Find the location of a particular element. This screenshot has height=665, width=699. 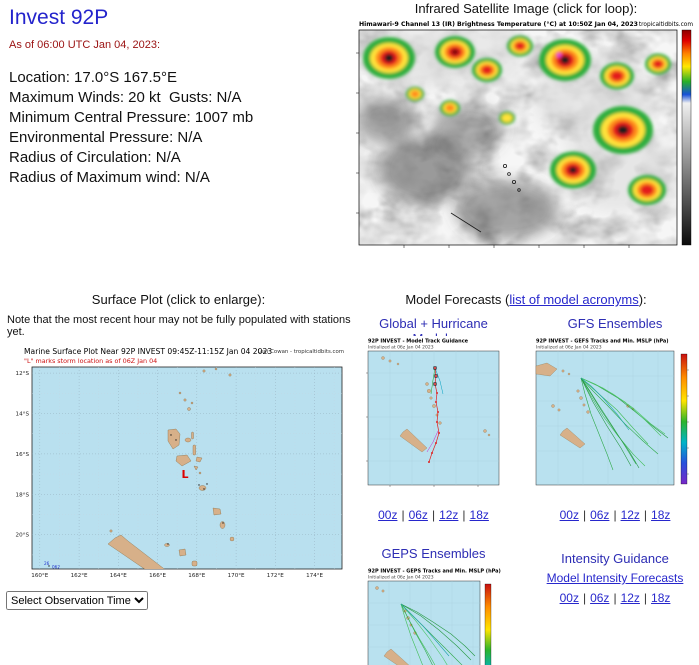

track-land is located at coordinates (436, 404).